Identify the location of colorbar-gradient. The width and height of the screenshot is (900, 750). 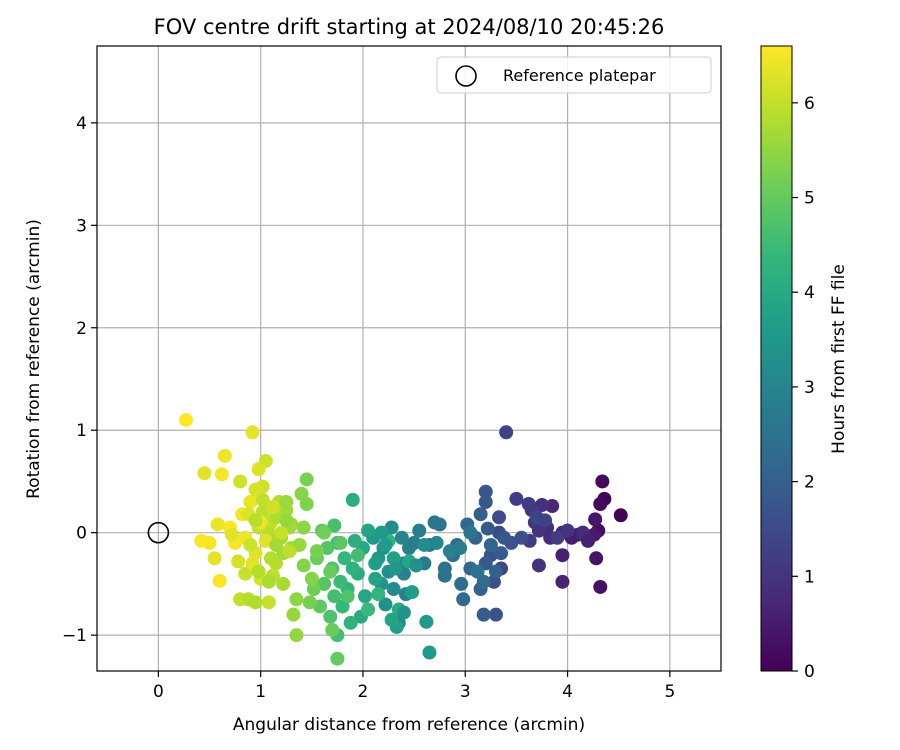
(776, 358).